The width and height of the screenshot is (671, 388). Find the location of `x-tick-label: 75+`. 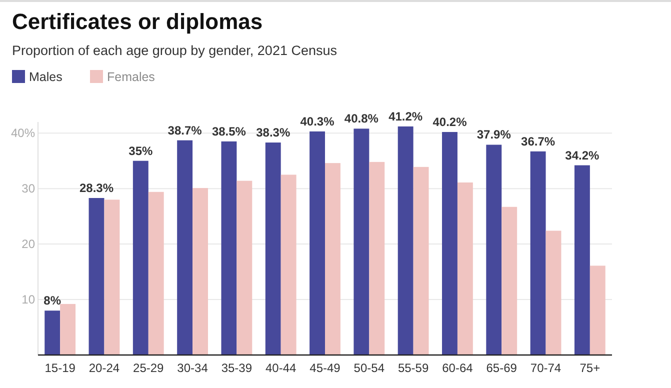

x-tick-label: 75+ is located at coordinates (590, 368).